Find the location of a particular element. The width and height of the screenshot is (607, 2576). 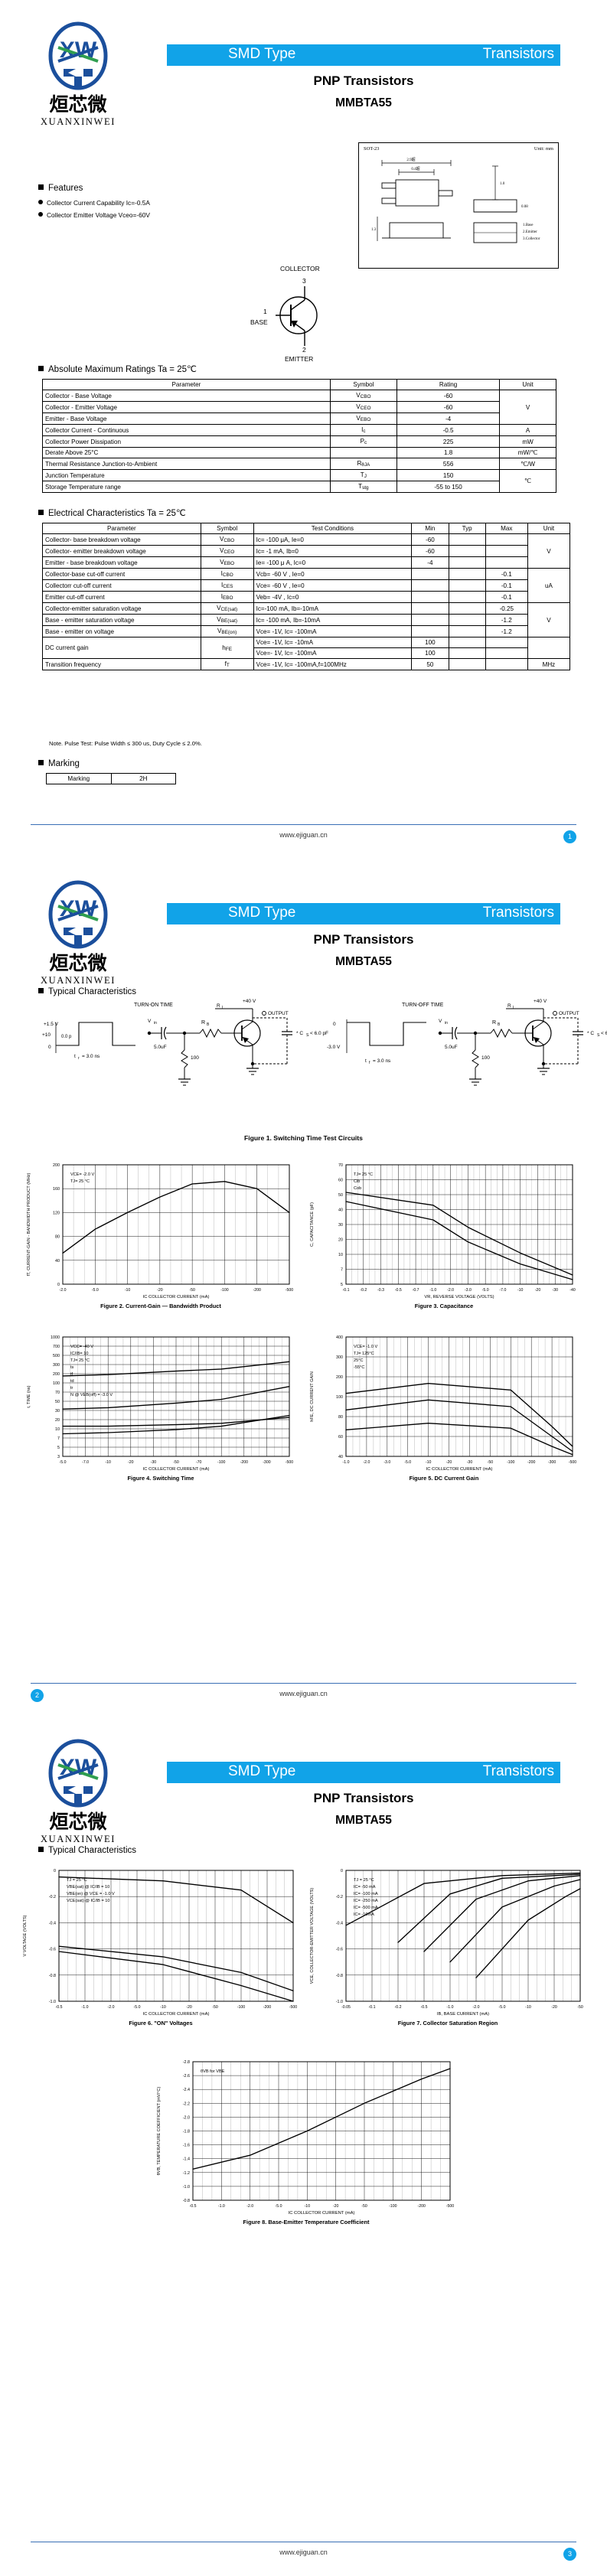

chart-annotation: IC= -10mA is located at coordinates (364, 1914).